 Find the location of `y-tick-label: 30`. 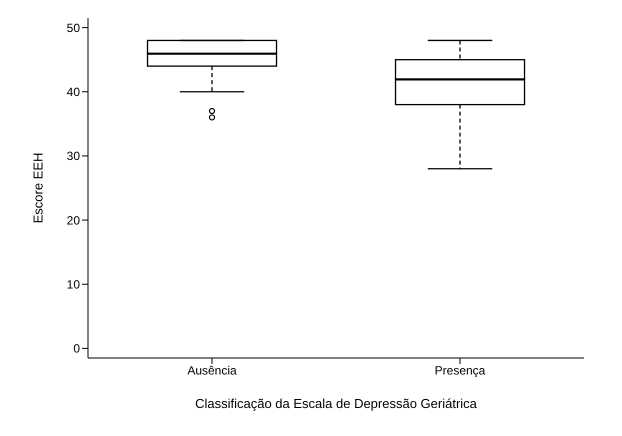

y-tick-label: 30 is located at coordinates (73, 156).